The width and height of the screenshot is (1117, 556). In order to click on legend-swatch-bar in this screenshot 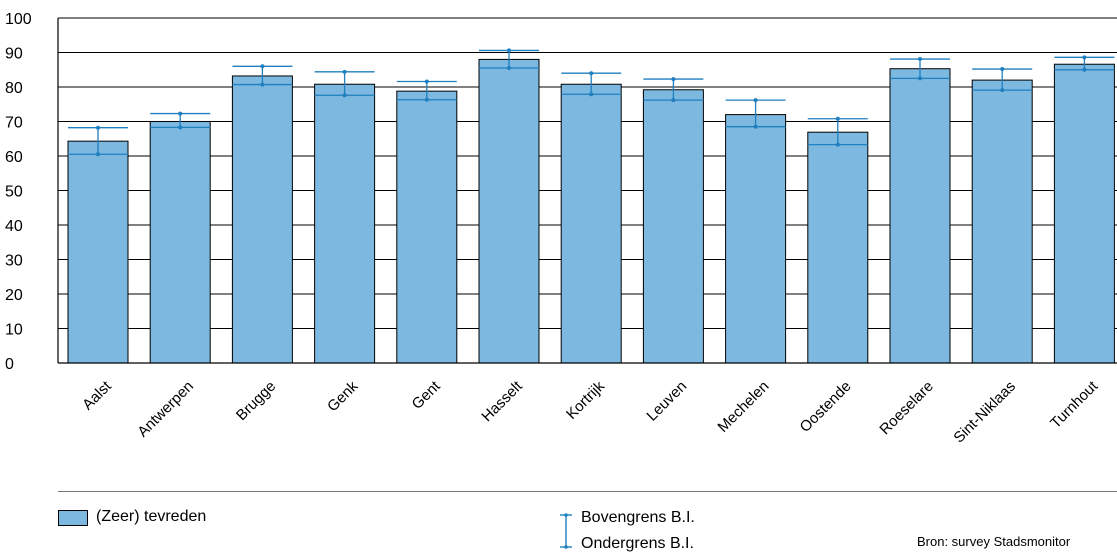, I will do `click(73, 518)`.